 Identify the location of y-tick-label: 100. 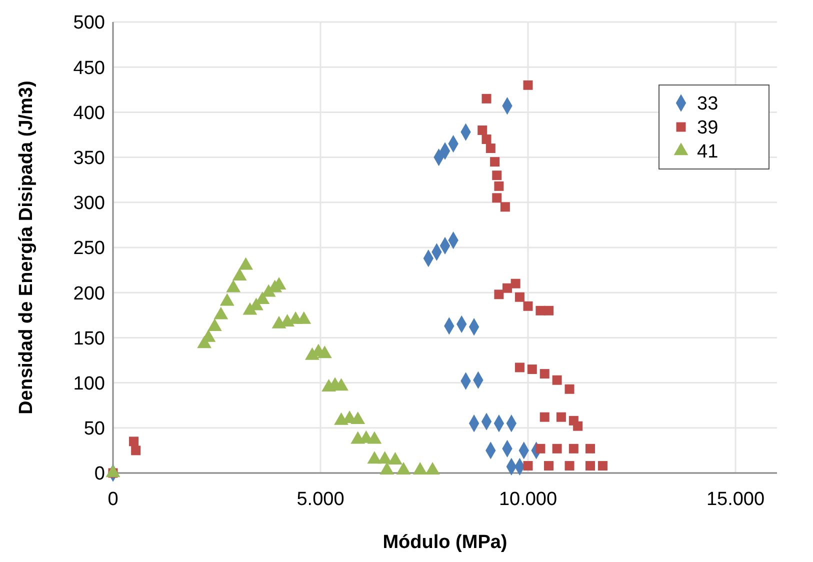
(89, 383).